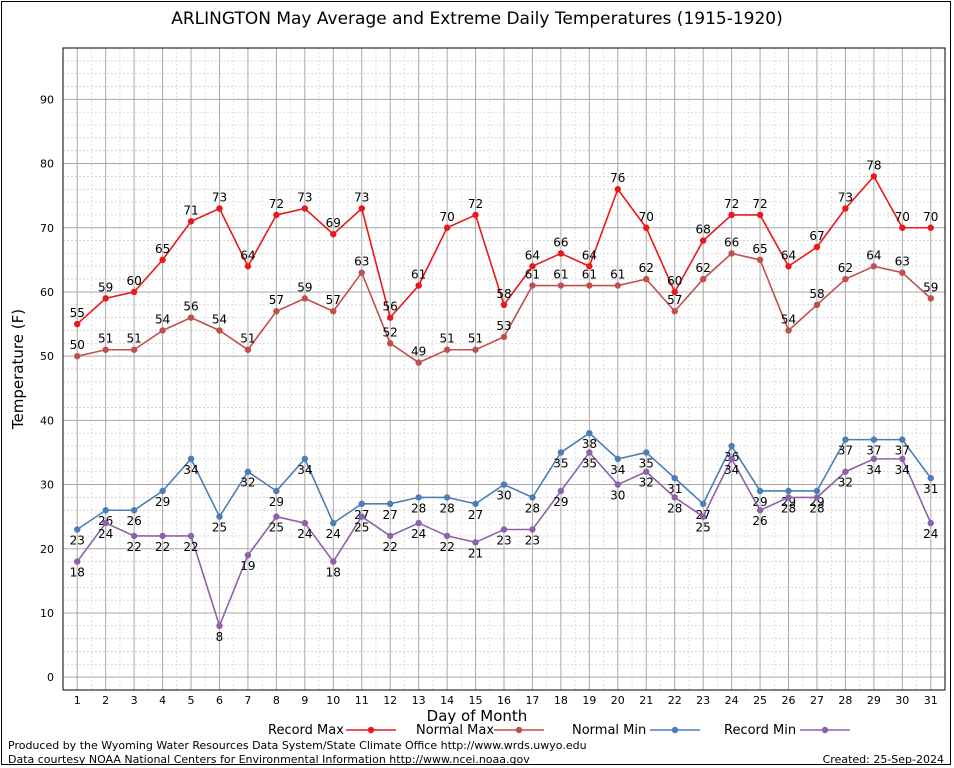  What do you see at coordinates (190, 210) in the screenshot?
I see `data-label: 71` at bounding box center [190, 210].